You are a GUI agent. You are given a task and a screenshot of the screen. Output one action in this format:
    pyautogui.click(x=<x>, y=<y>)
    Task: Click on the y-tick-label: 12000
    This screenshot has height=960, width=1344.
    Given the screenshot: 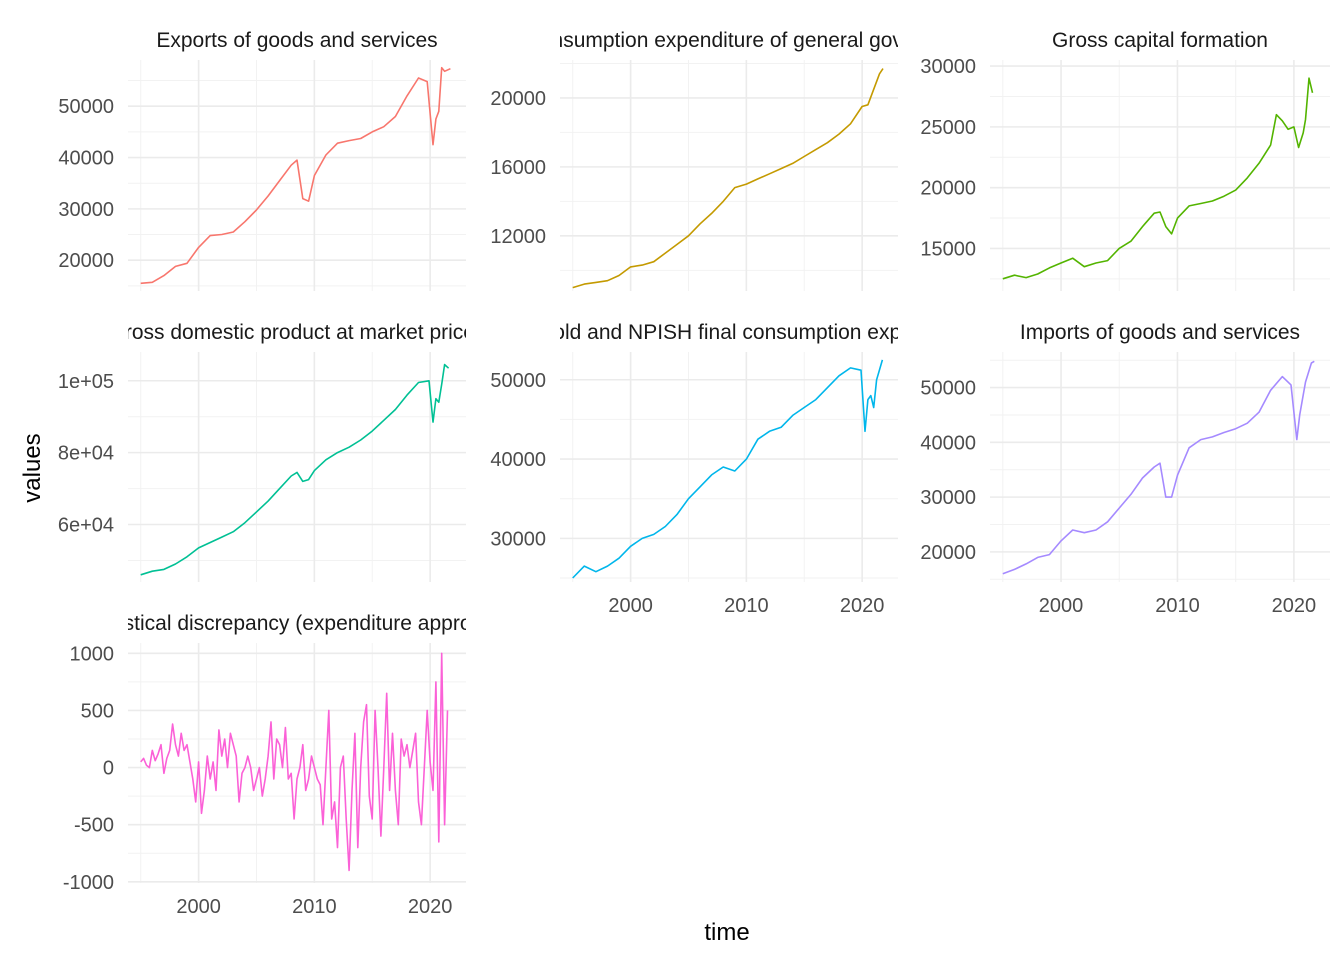 What is the action you would take?
    pyautogui.click(x=518, y=237)
    